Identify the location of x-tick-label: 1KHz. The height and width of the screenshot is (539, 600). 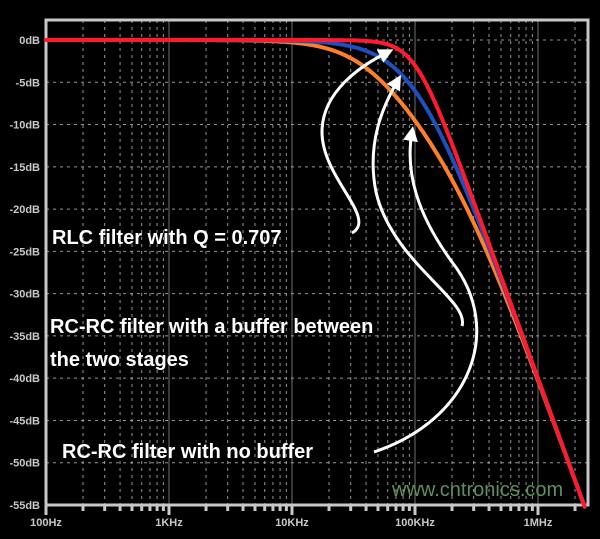
(169, 523).